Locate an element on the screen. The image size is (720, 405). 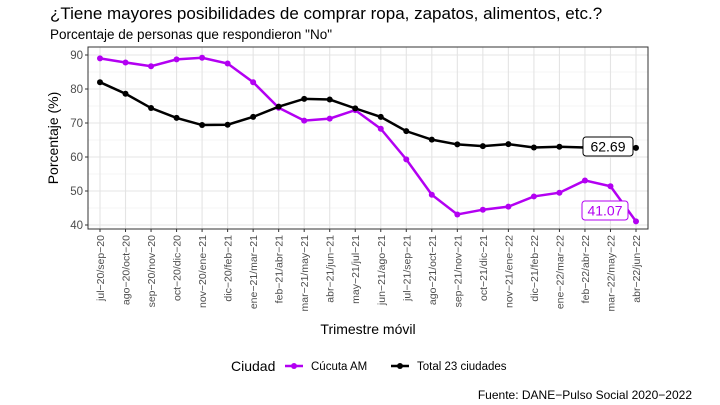
end-label: 62.69 is located at coordinates (607, 147).